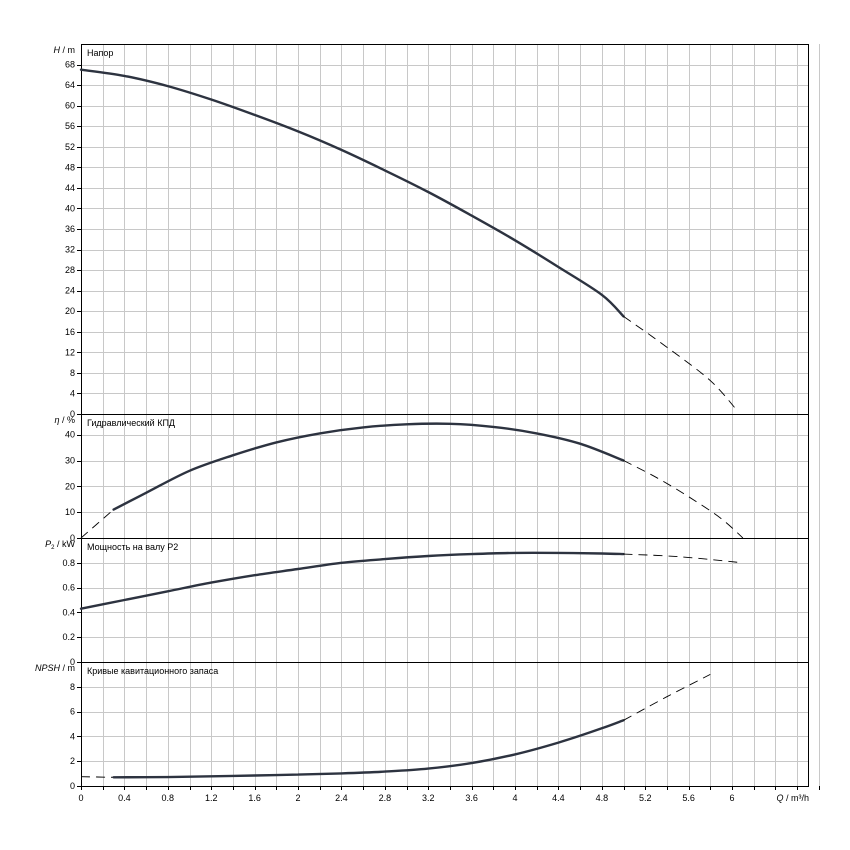 This screenshot has width=850, height=850. What do you see at coordinates (68, 588) in the screenshot?
I see `y-tick-label: 0.6` at bounding box center [68, 588].